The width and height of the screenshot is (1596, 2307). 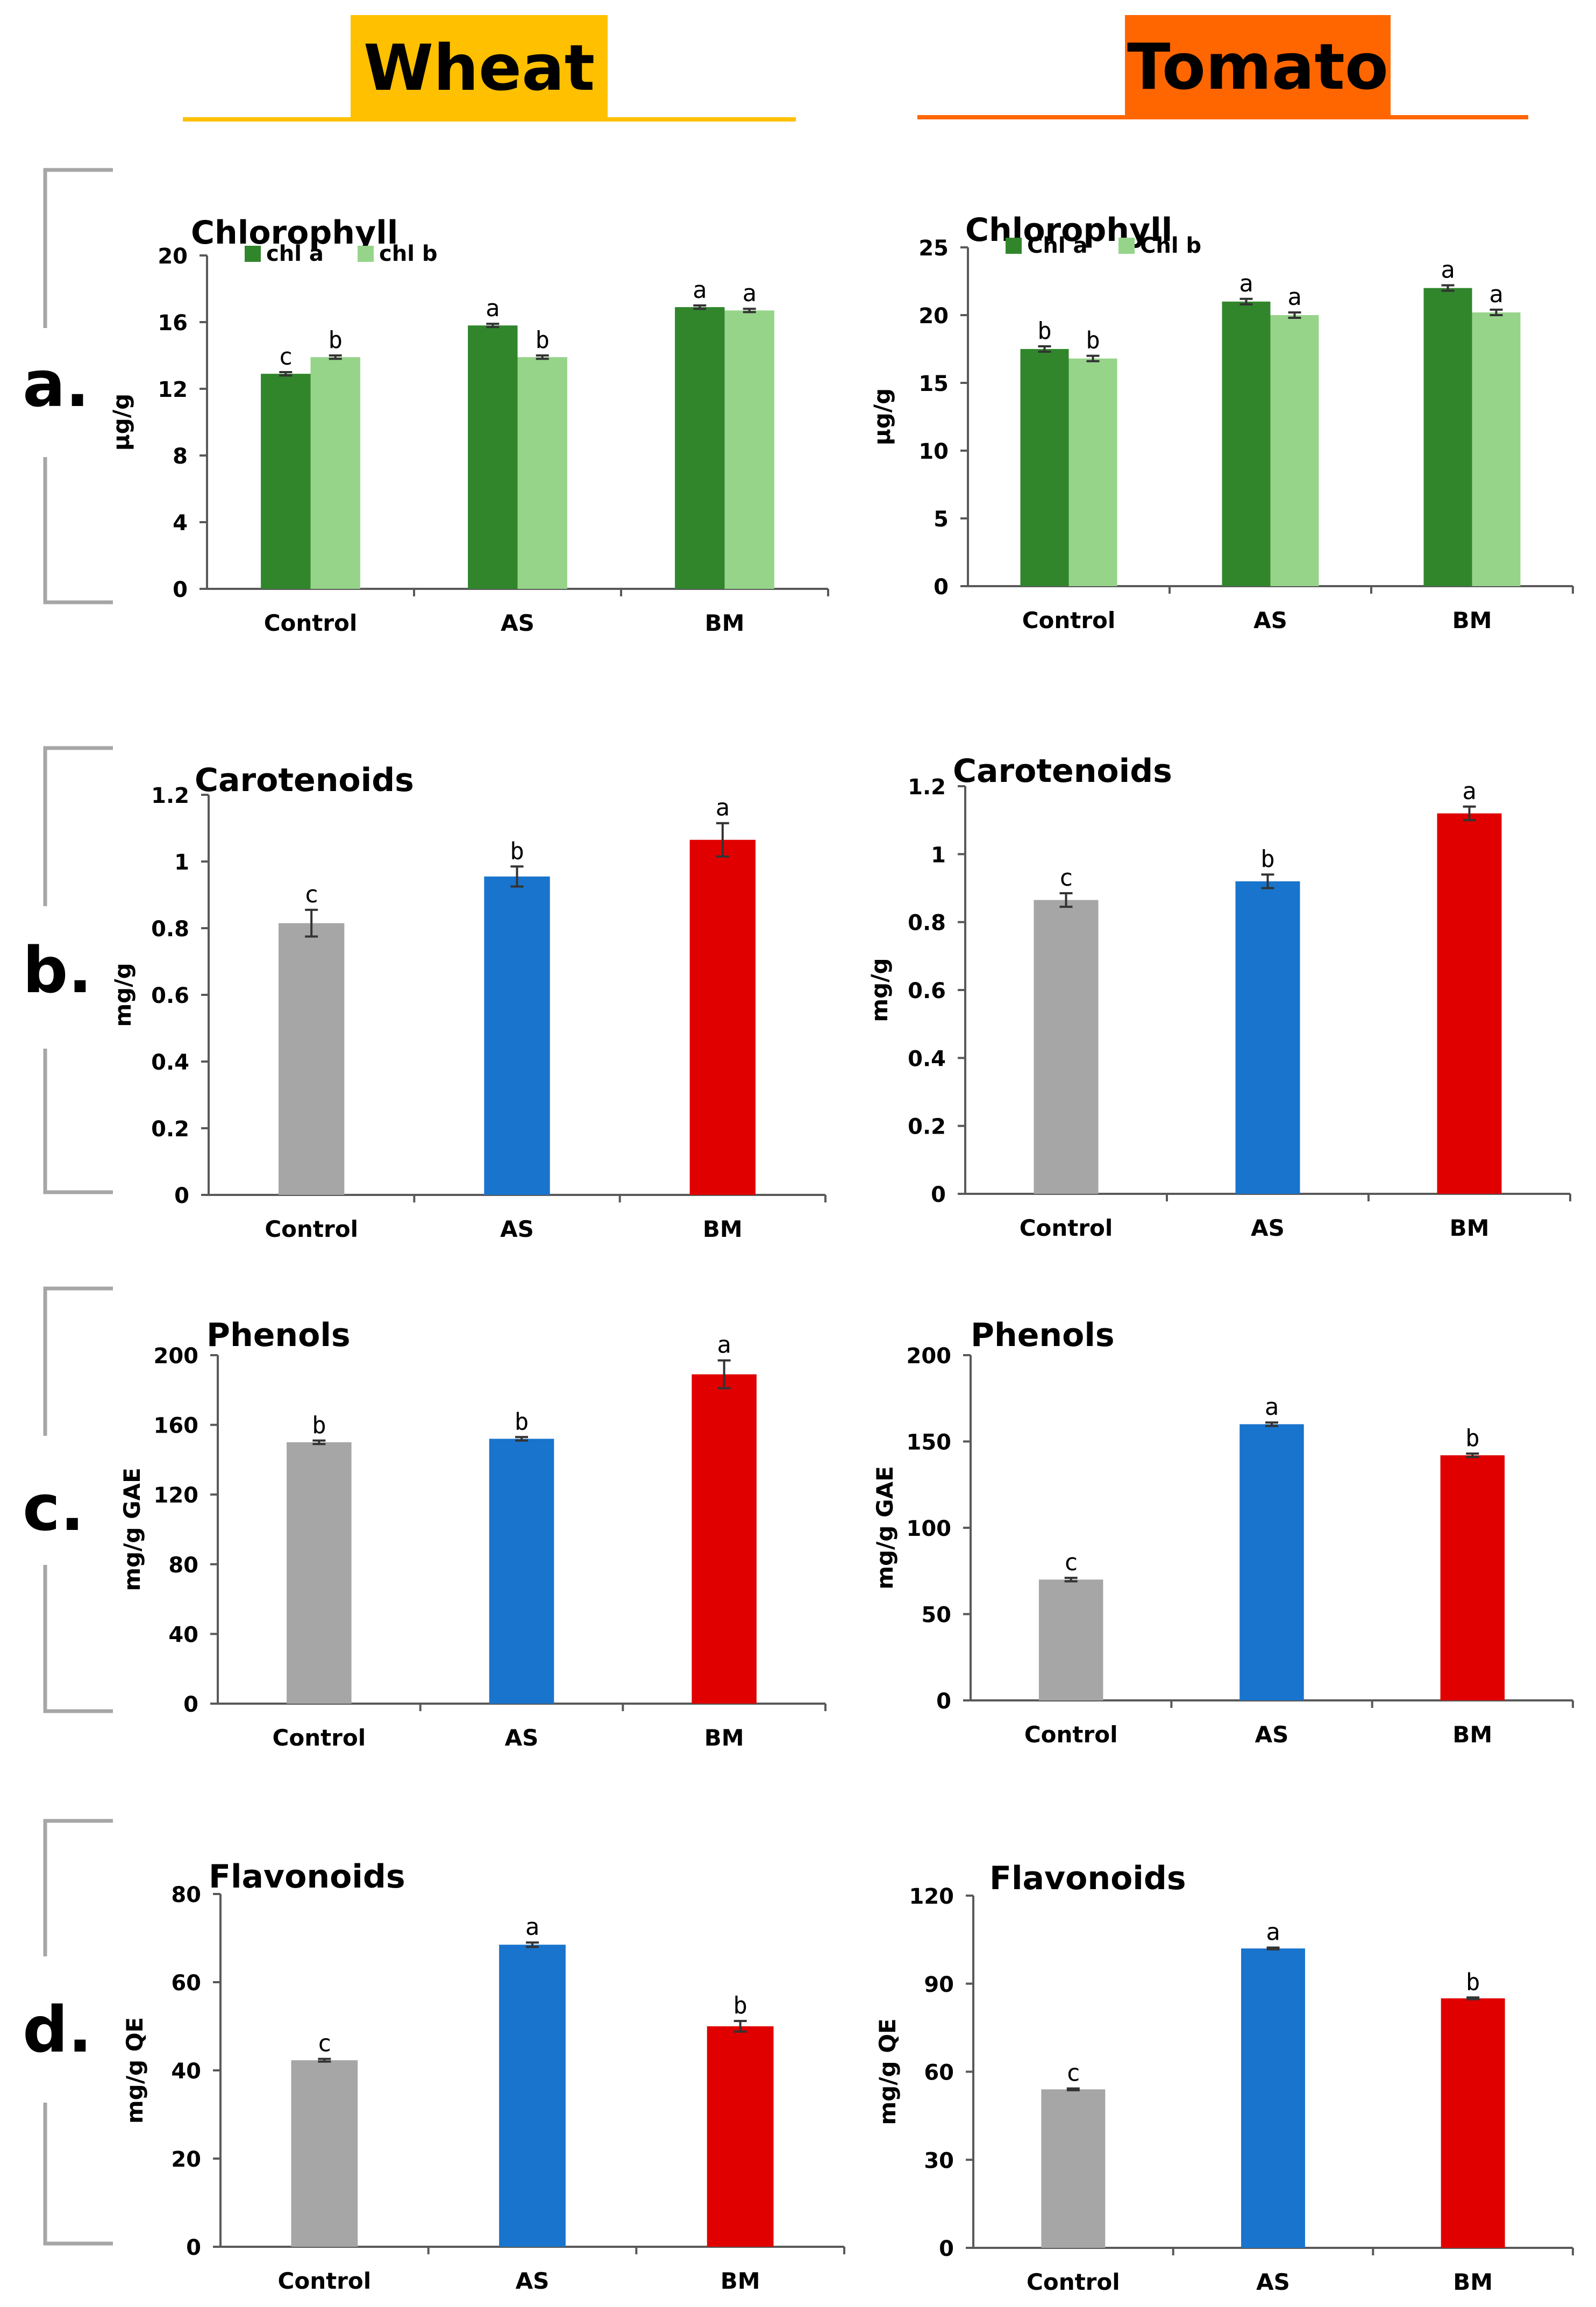 I want to click on y-tick-label: 200, so click(x=929, y=1356).